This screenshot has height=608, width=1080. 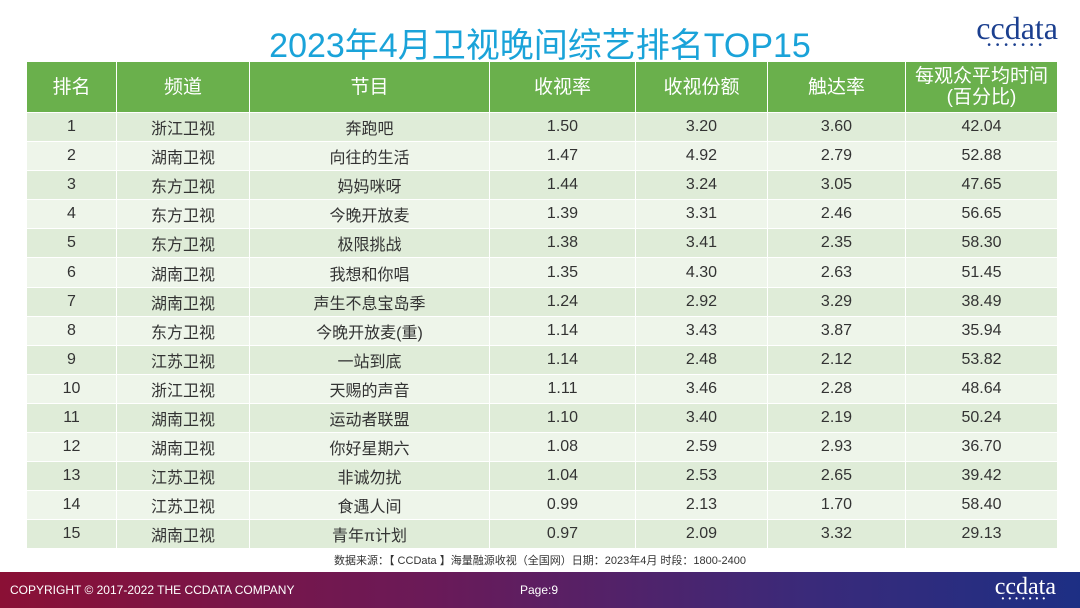 What do you see at coordinates (1017, 28) in the screenshot?
I see `logo-text: ccdata` at bounding box center [1017, 28].